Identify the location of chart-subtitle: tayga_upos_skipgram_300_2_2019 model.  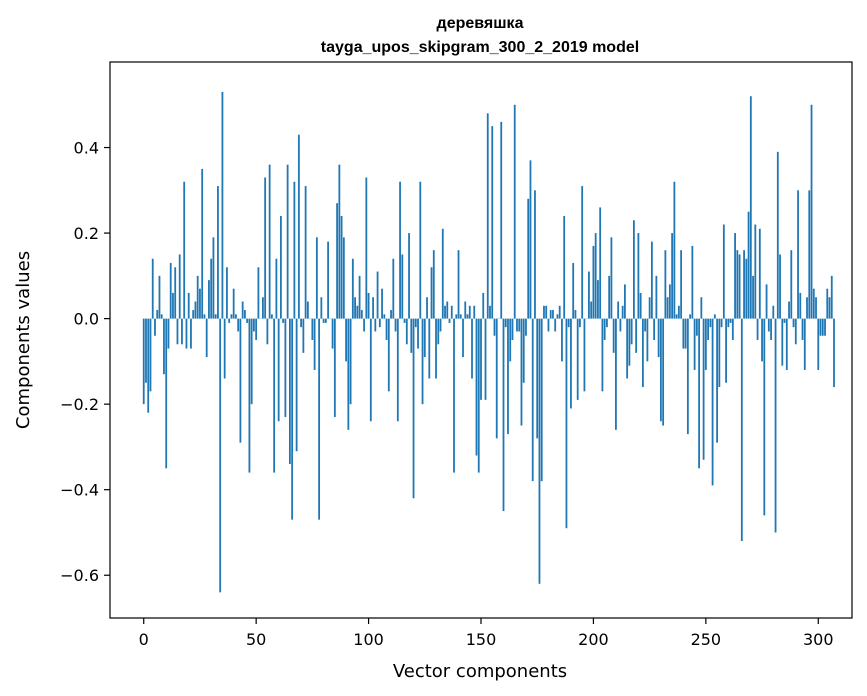
(480, 47).